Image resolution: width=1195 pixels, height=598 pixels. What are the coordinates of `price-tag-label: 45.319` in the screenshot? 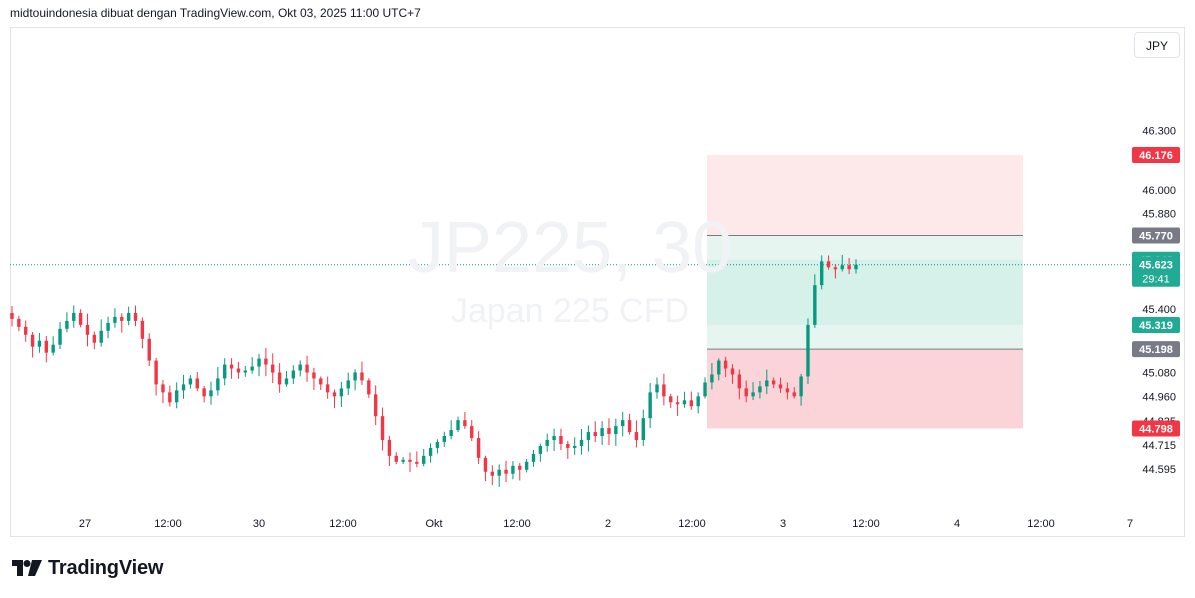 It's located at (1156, 326).